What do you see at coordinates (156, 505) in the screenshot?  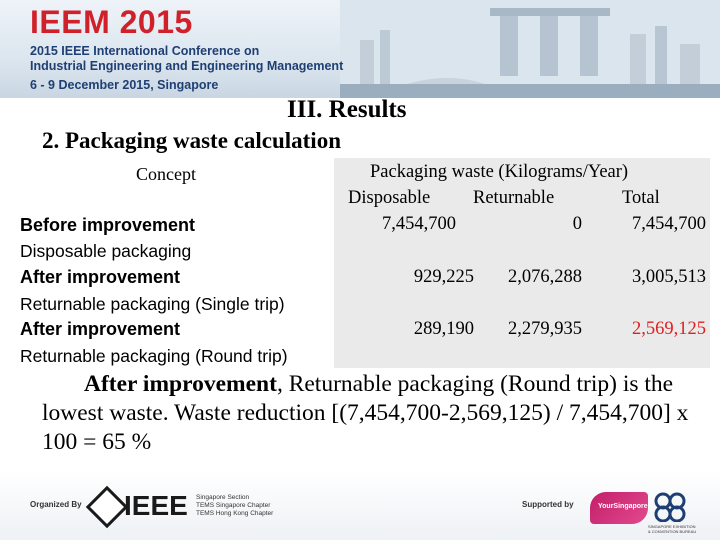 I see `ieee-logo: IEEE` at bounding box center [156, 505].